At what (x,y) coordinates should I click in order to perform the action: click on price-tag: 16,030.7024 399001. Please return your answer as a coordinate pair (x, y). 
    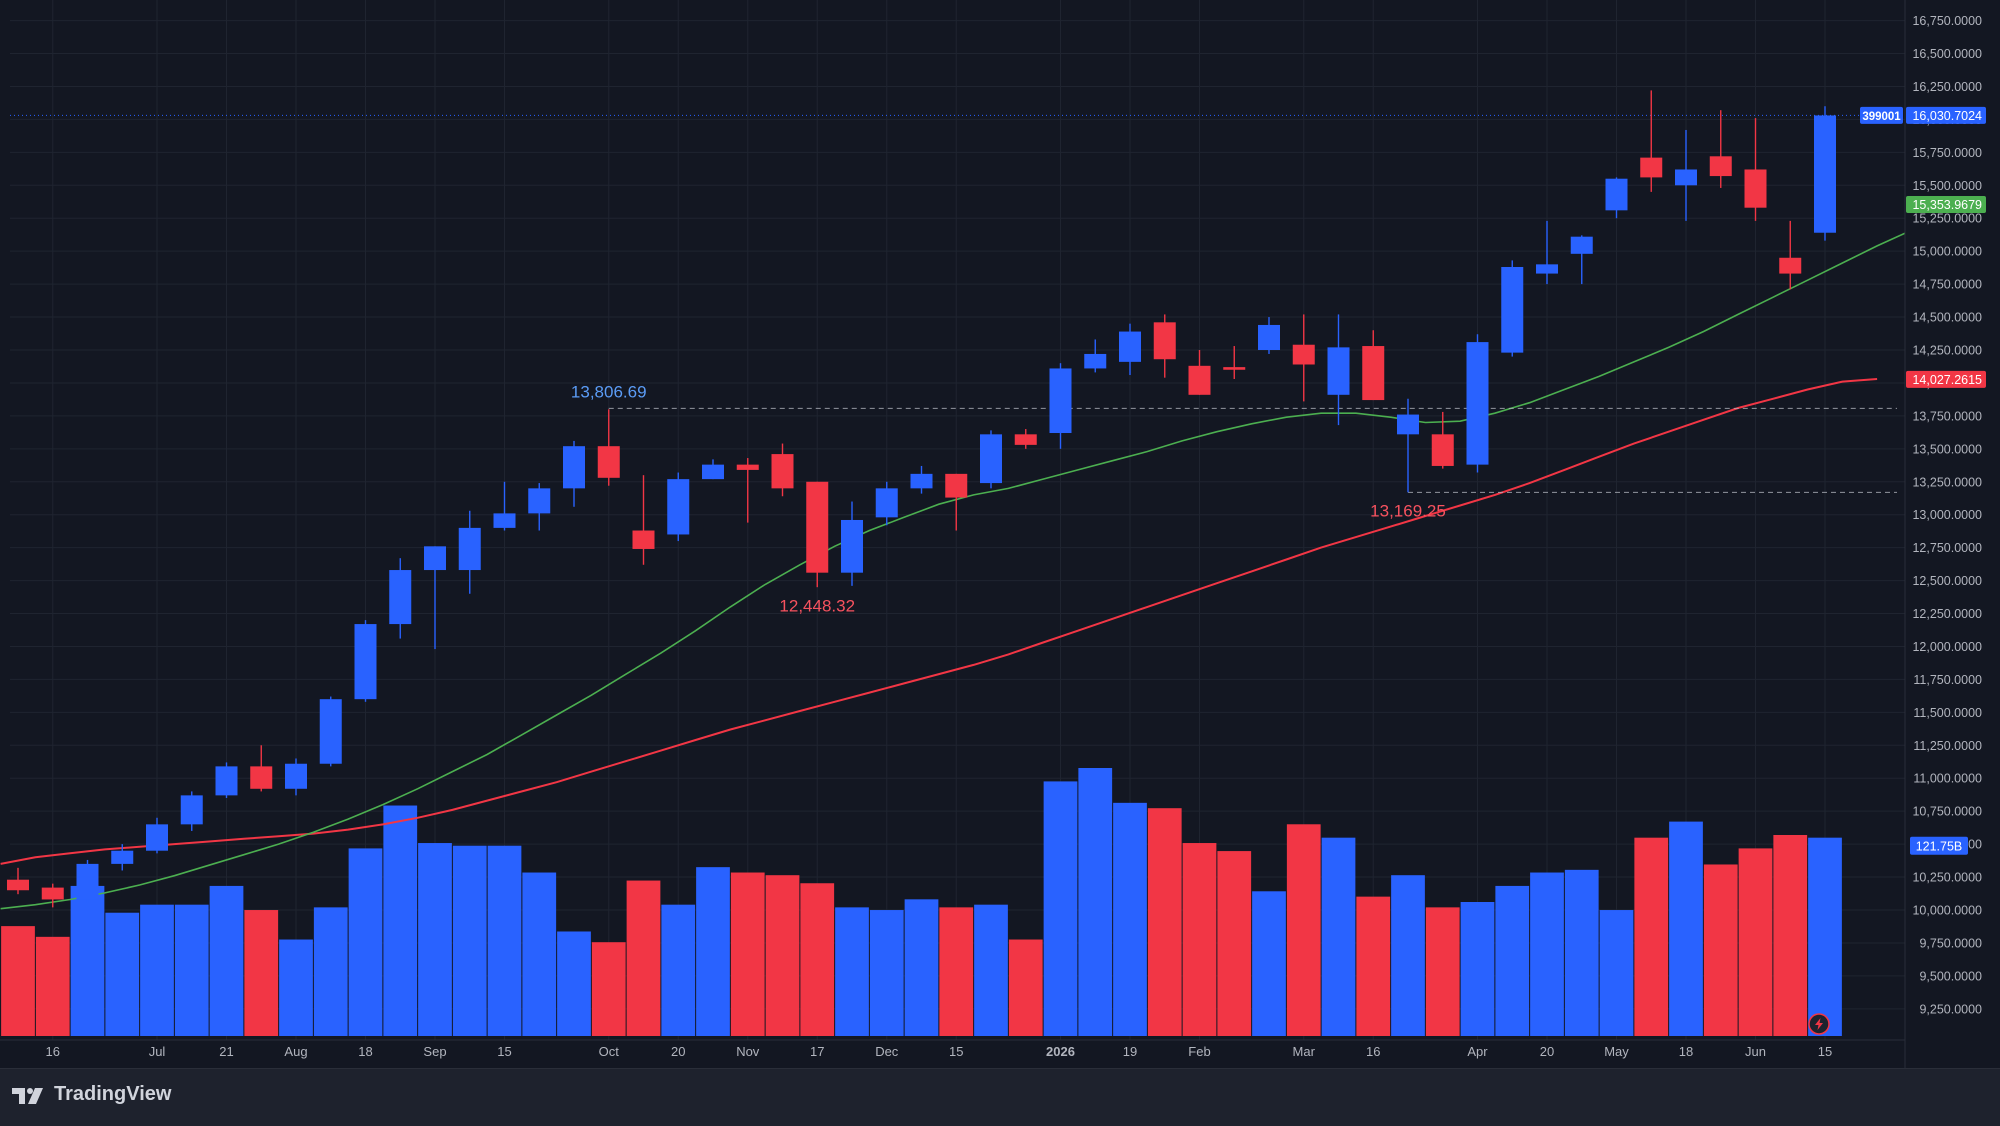
    Looking at the image, I should click on (1923, 115).